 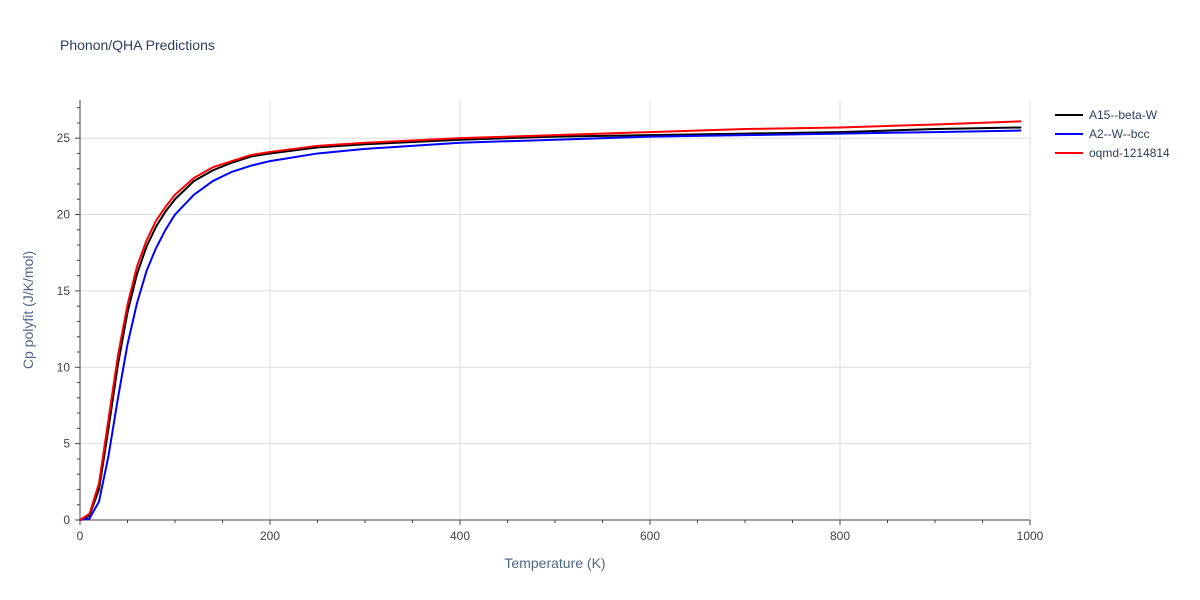 I want to click on legend-label: A15--beta-W, so click(x=1123, y=115).